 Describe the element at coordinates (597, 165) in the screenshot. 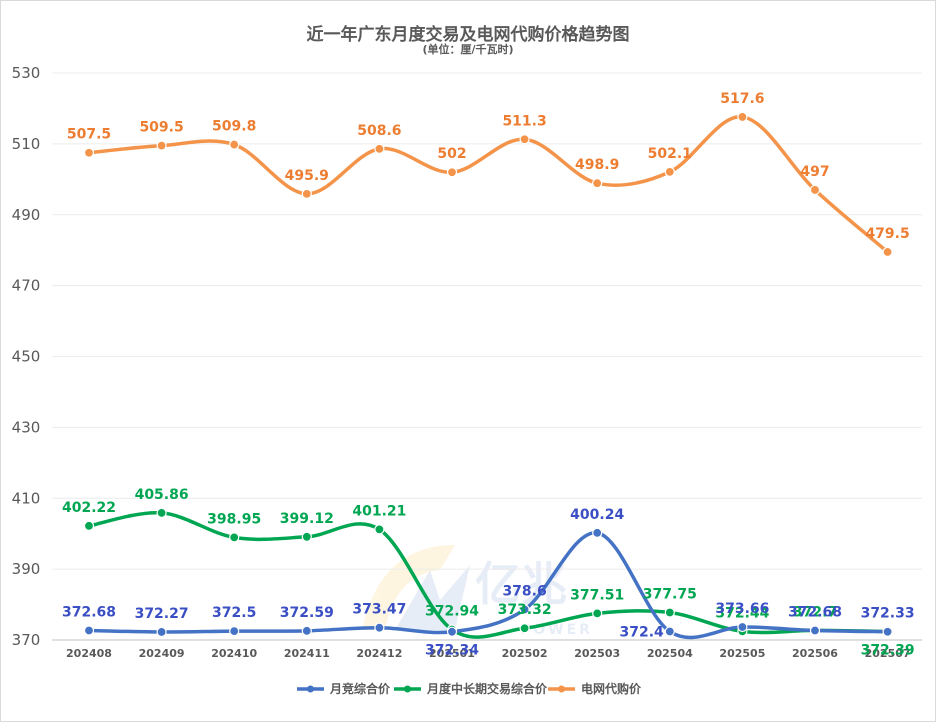

I see `data-label: 498.9` at that location.